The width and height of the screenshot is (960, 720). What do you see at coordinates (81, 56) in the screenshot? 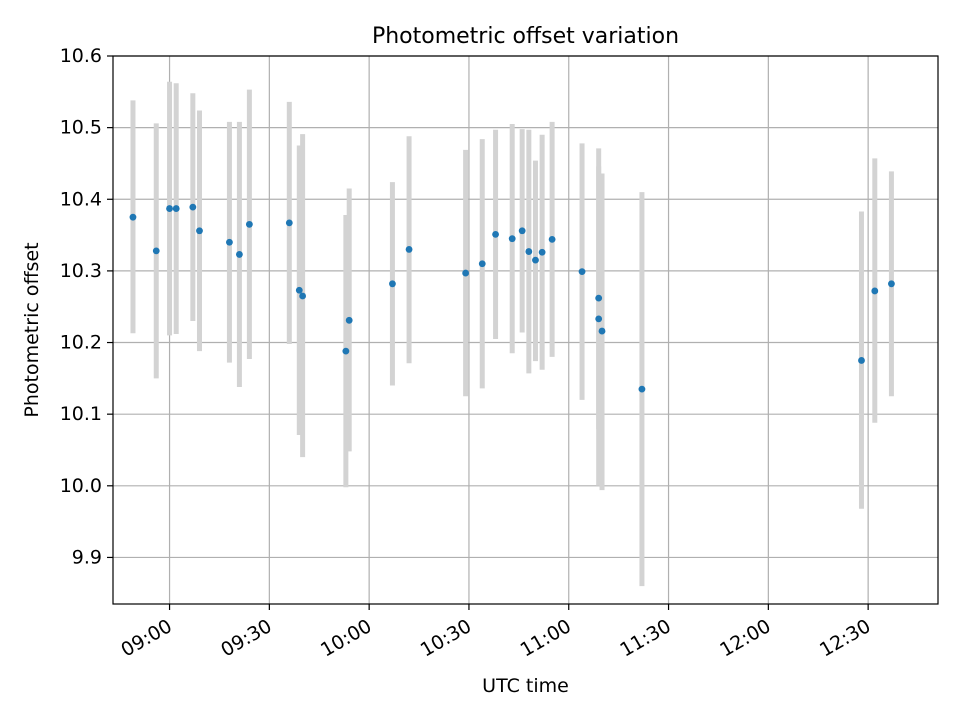
I see `y-tick-label: 10.6` at bounding box center [81, 56].